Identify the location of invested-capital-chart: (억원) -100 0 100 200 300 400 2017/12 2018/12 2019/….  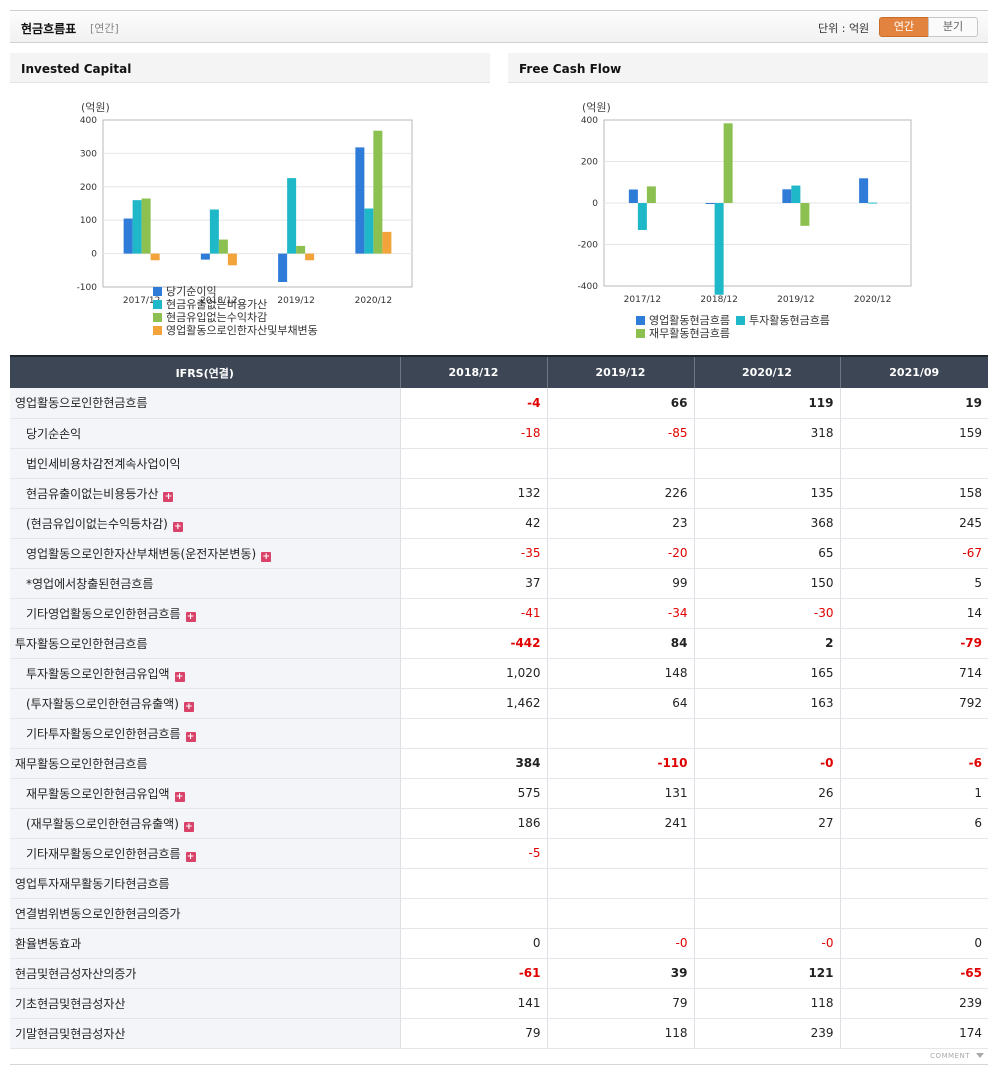
(245, 203).